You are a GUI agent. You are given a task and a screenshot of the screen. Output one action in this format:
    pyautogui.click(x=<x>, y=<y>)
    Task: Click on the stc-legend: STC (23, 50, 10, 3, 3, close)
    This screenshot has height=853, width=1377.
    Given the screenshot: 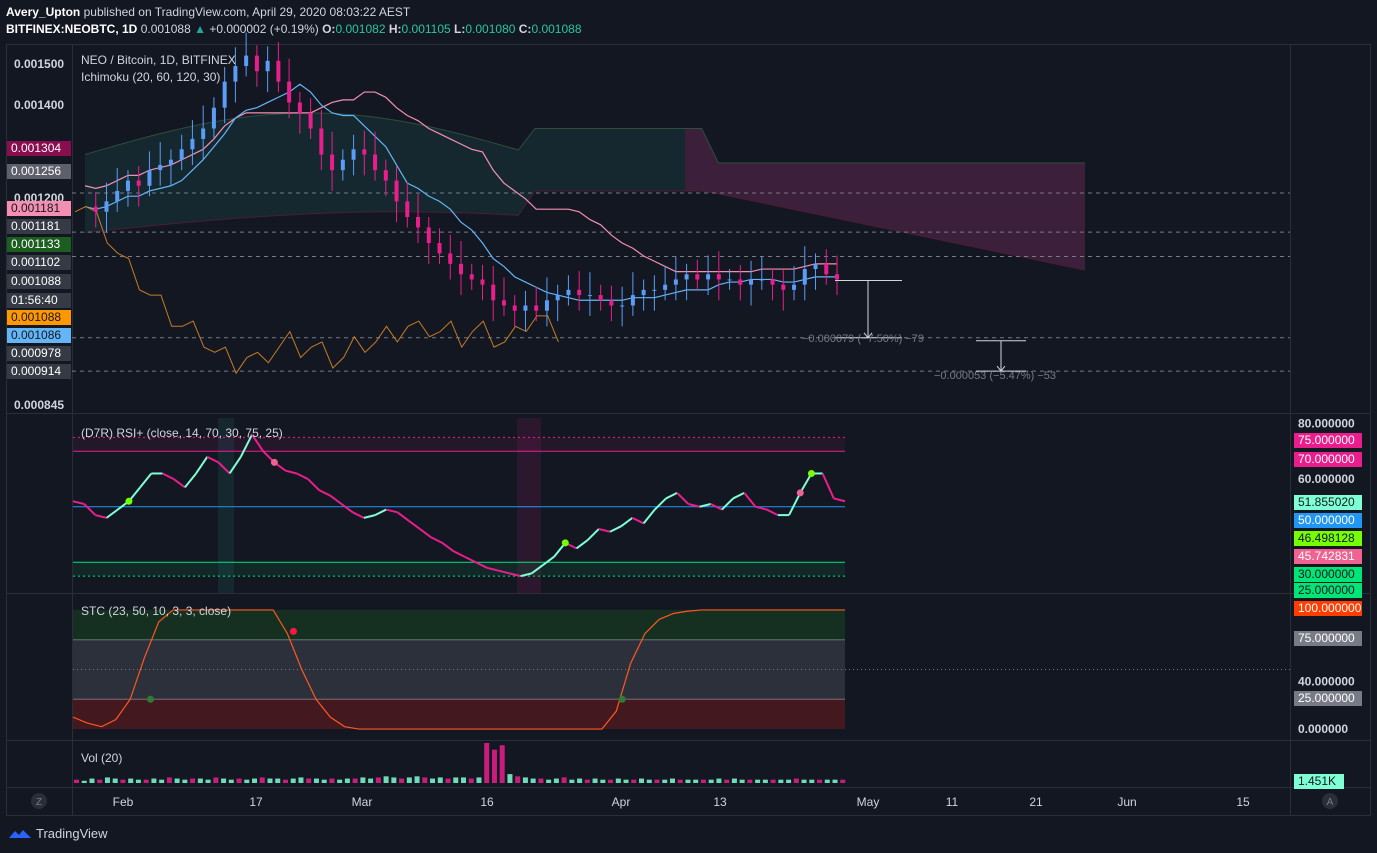 What is the action you would take?
    pyautogui.click(x=156, y=611)
    